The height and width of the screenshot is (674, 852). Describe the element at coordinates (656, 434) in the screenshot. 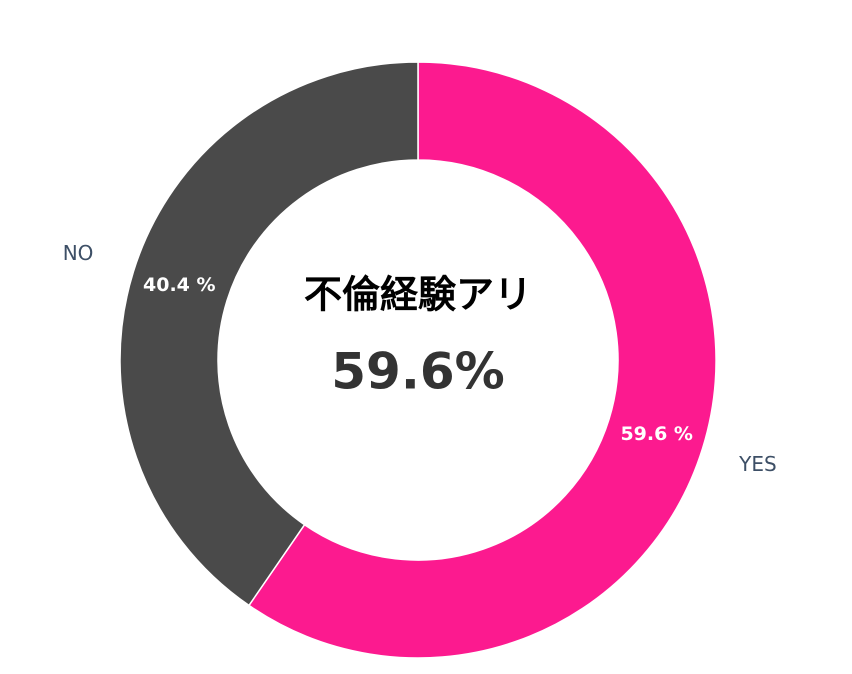

I see `value-label: 59.6 %` at that location.